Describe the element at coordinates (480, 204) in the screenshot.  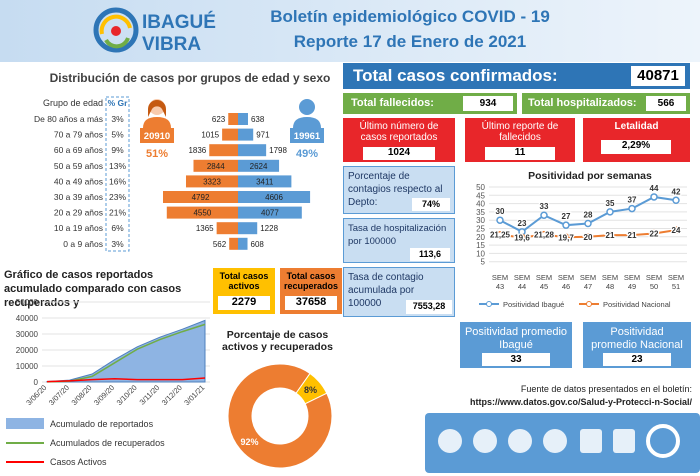
I see `y-tick-label: 40` at that location.